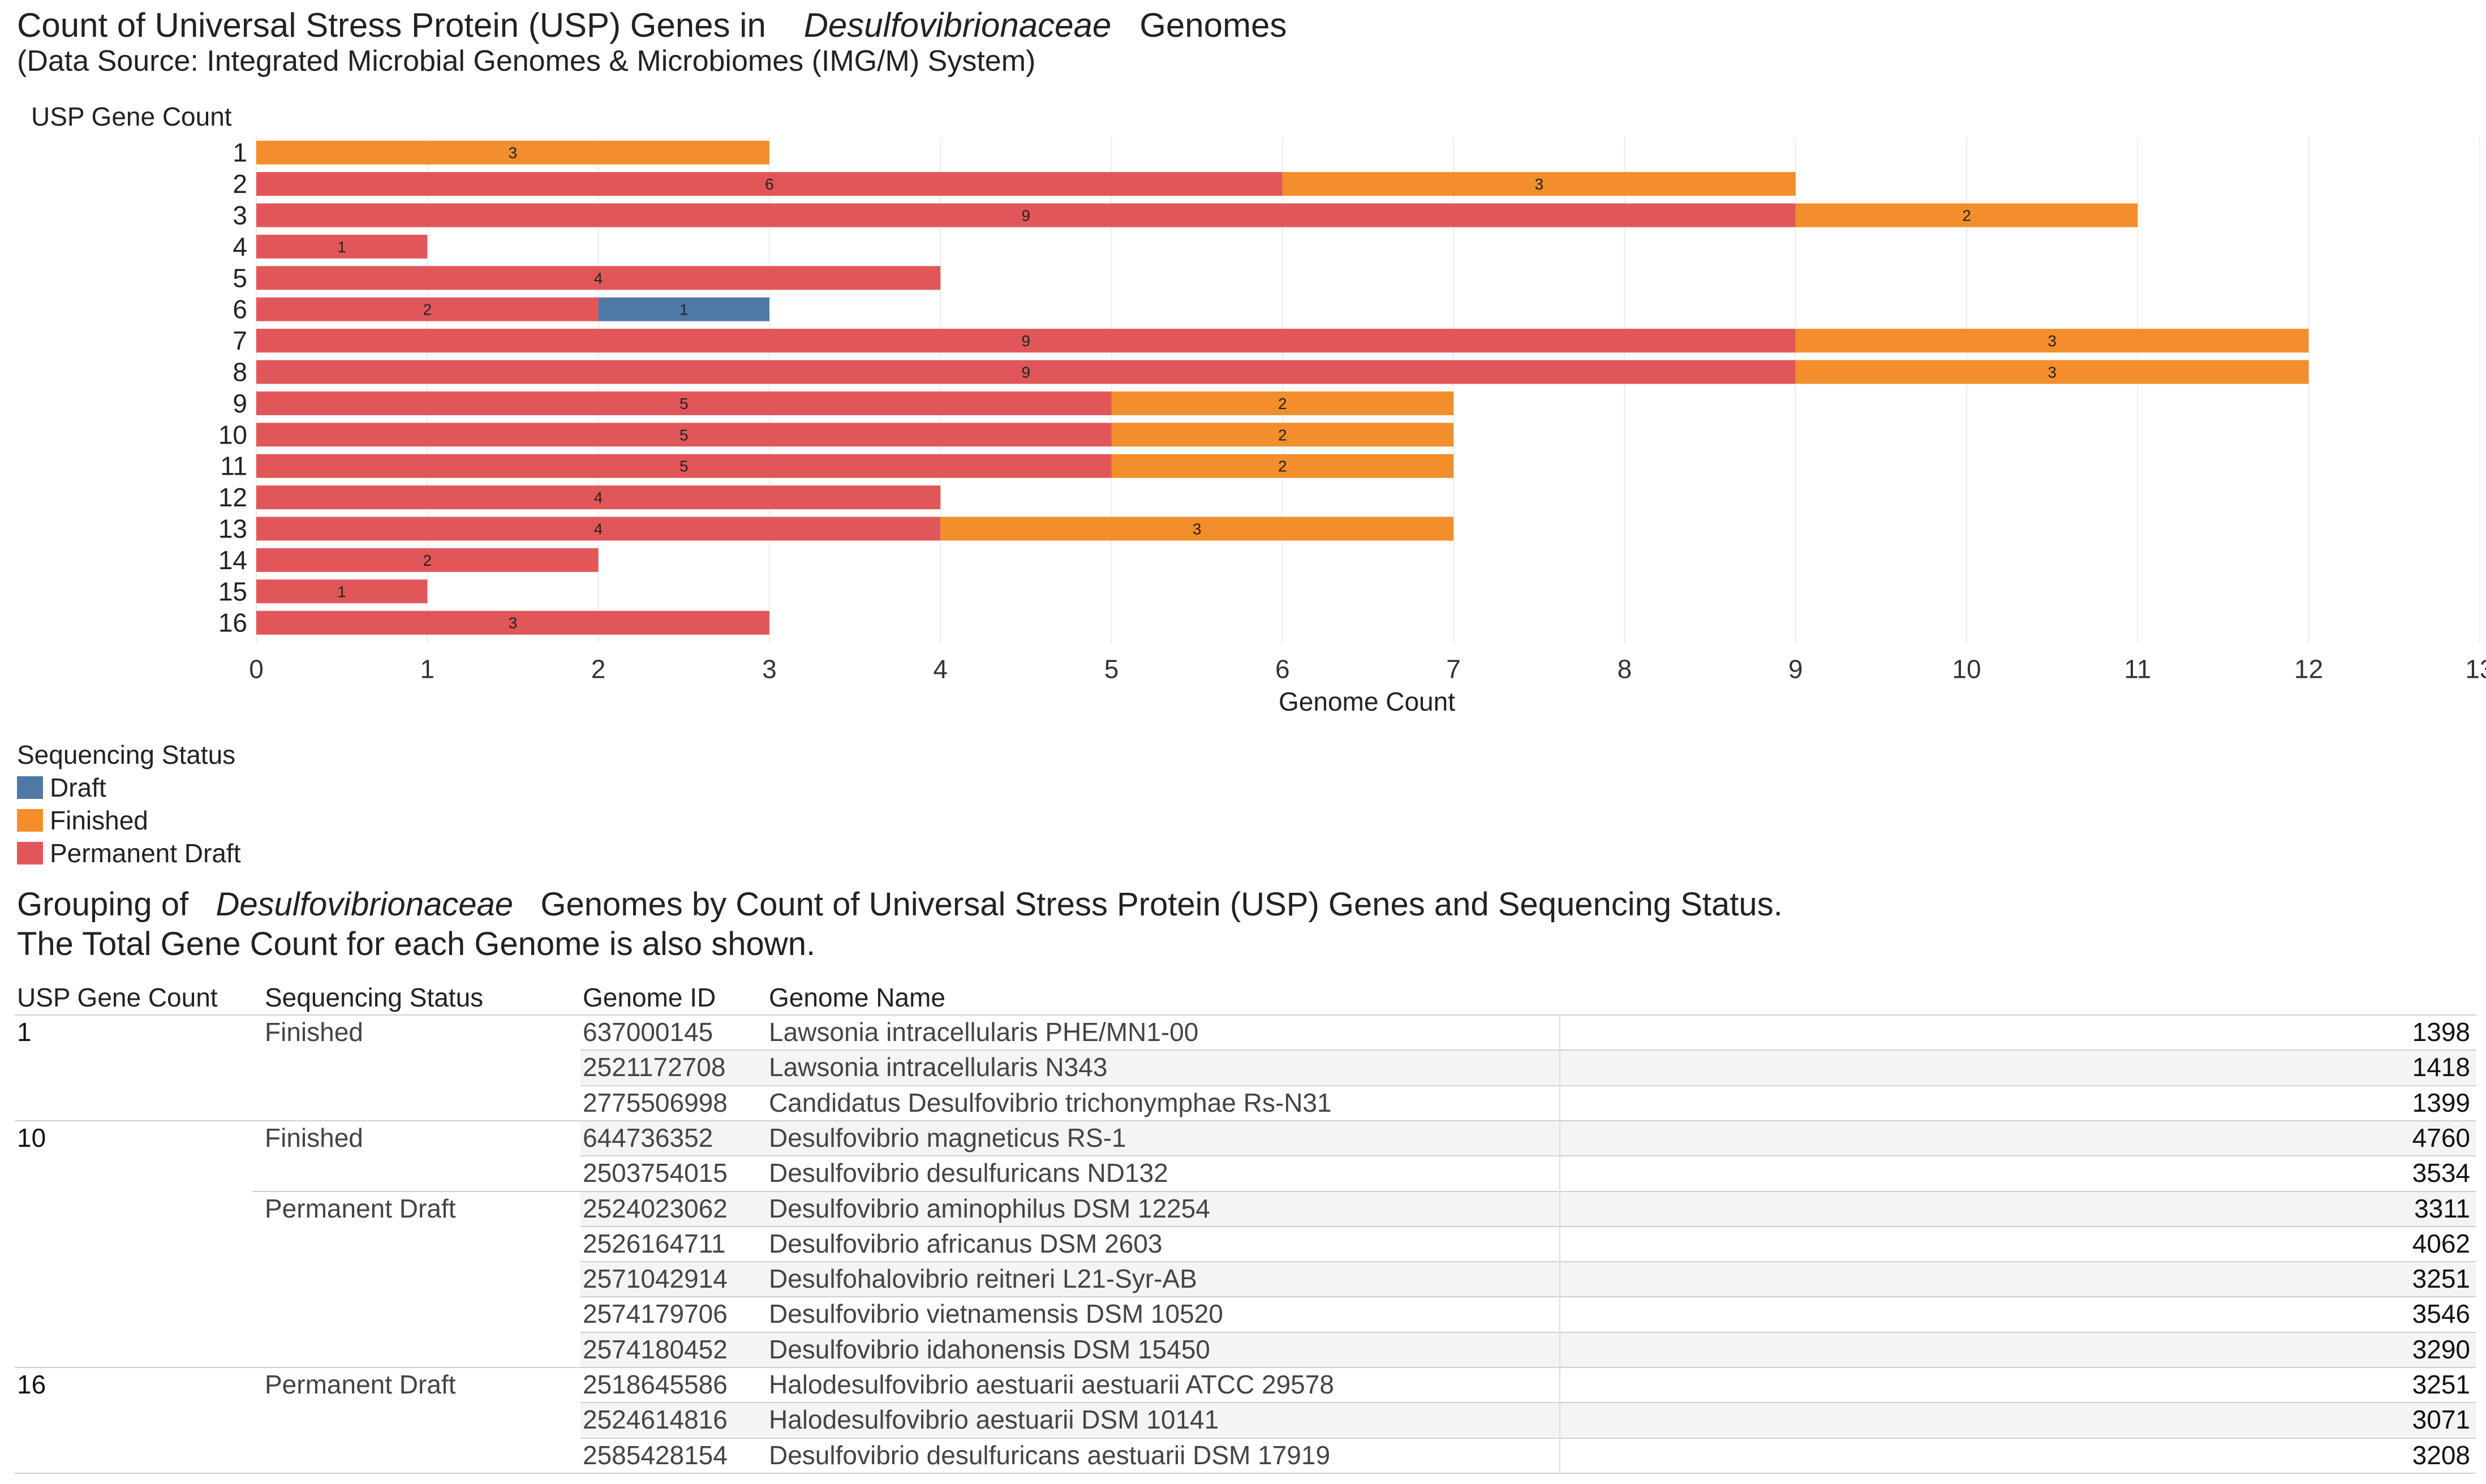 This screenshot has height=1484, width=2486. What do you see at coordinates (655, 1455) in the screenshot?
I see `cell-id: 2585428154` at bounding box center [655, 1455].